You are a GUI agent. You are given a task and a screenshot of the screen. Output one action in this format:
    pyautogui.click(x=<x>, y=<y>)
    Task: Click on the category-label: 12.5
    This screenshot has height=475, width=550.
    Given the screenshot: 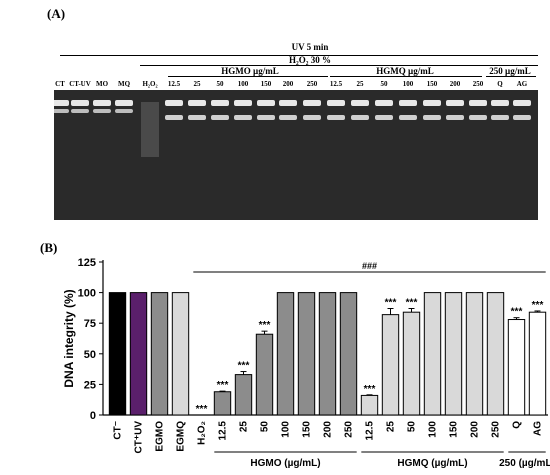 What is the action you would take?
    pyautogui.click(x=223, y=431)
    